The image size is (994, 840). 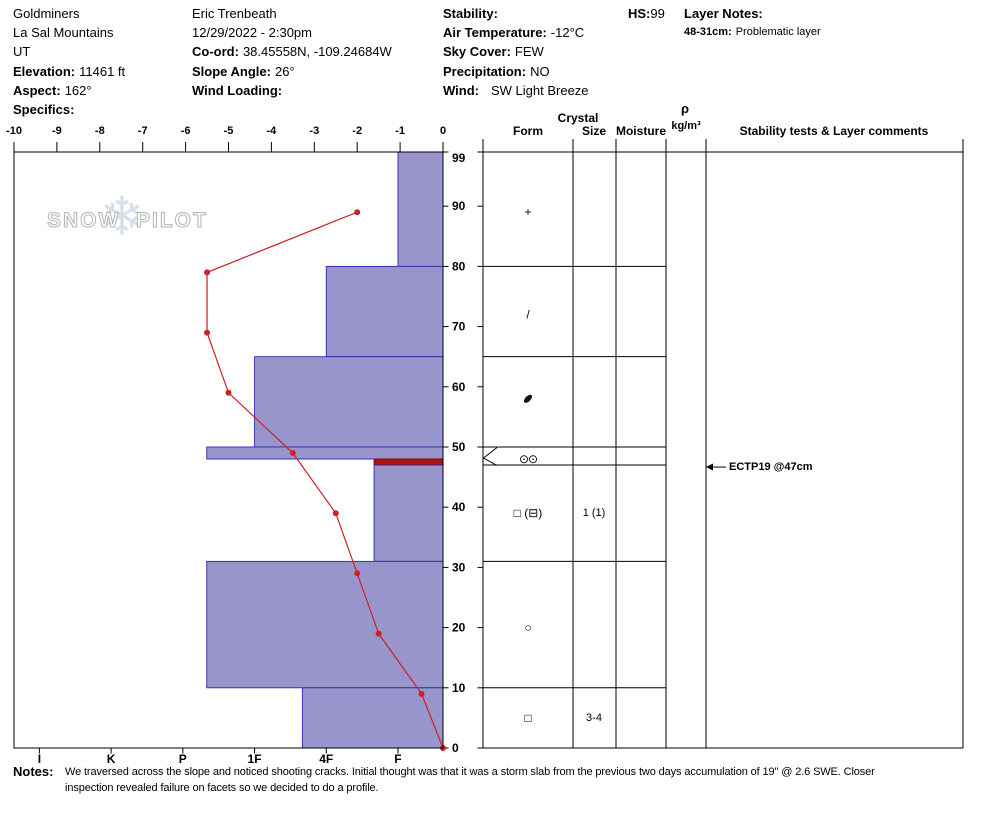 What do you see at coordinates (231, 71) in the screenshot?
I see `slope-angle-label: Slope Angle:` at bounding box center [231, 71].